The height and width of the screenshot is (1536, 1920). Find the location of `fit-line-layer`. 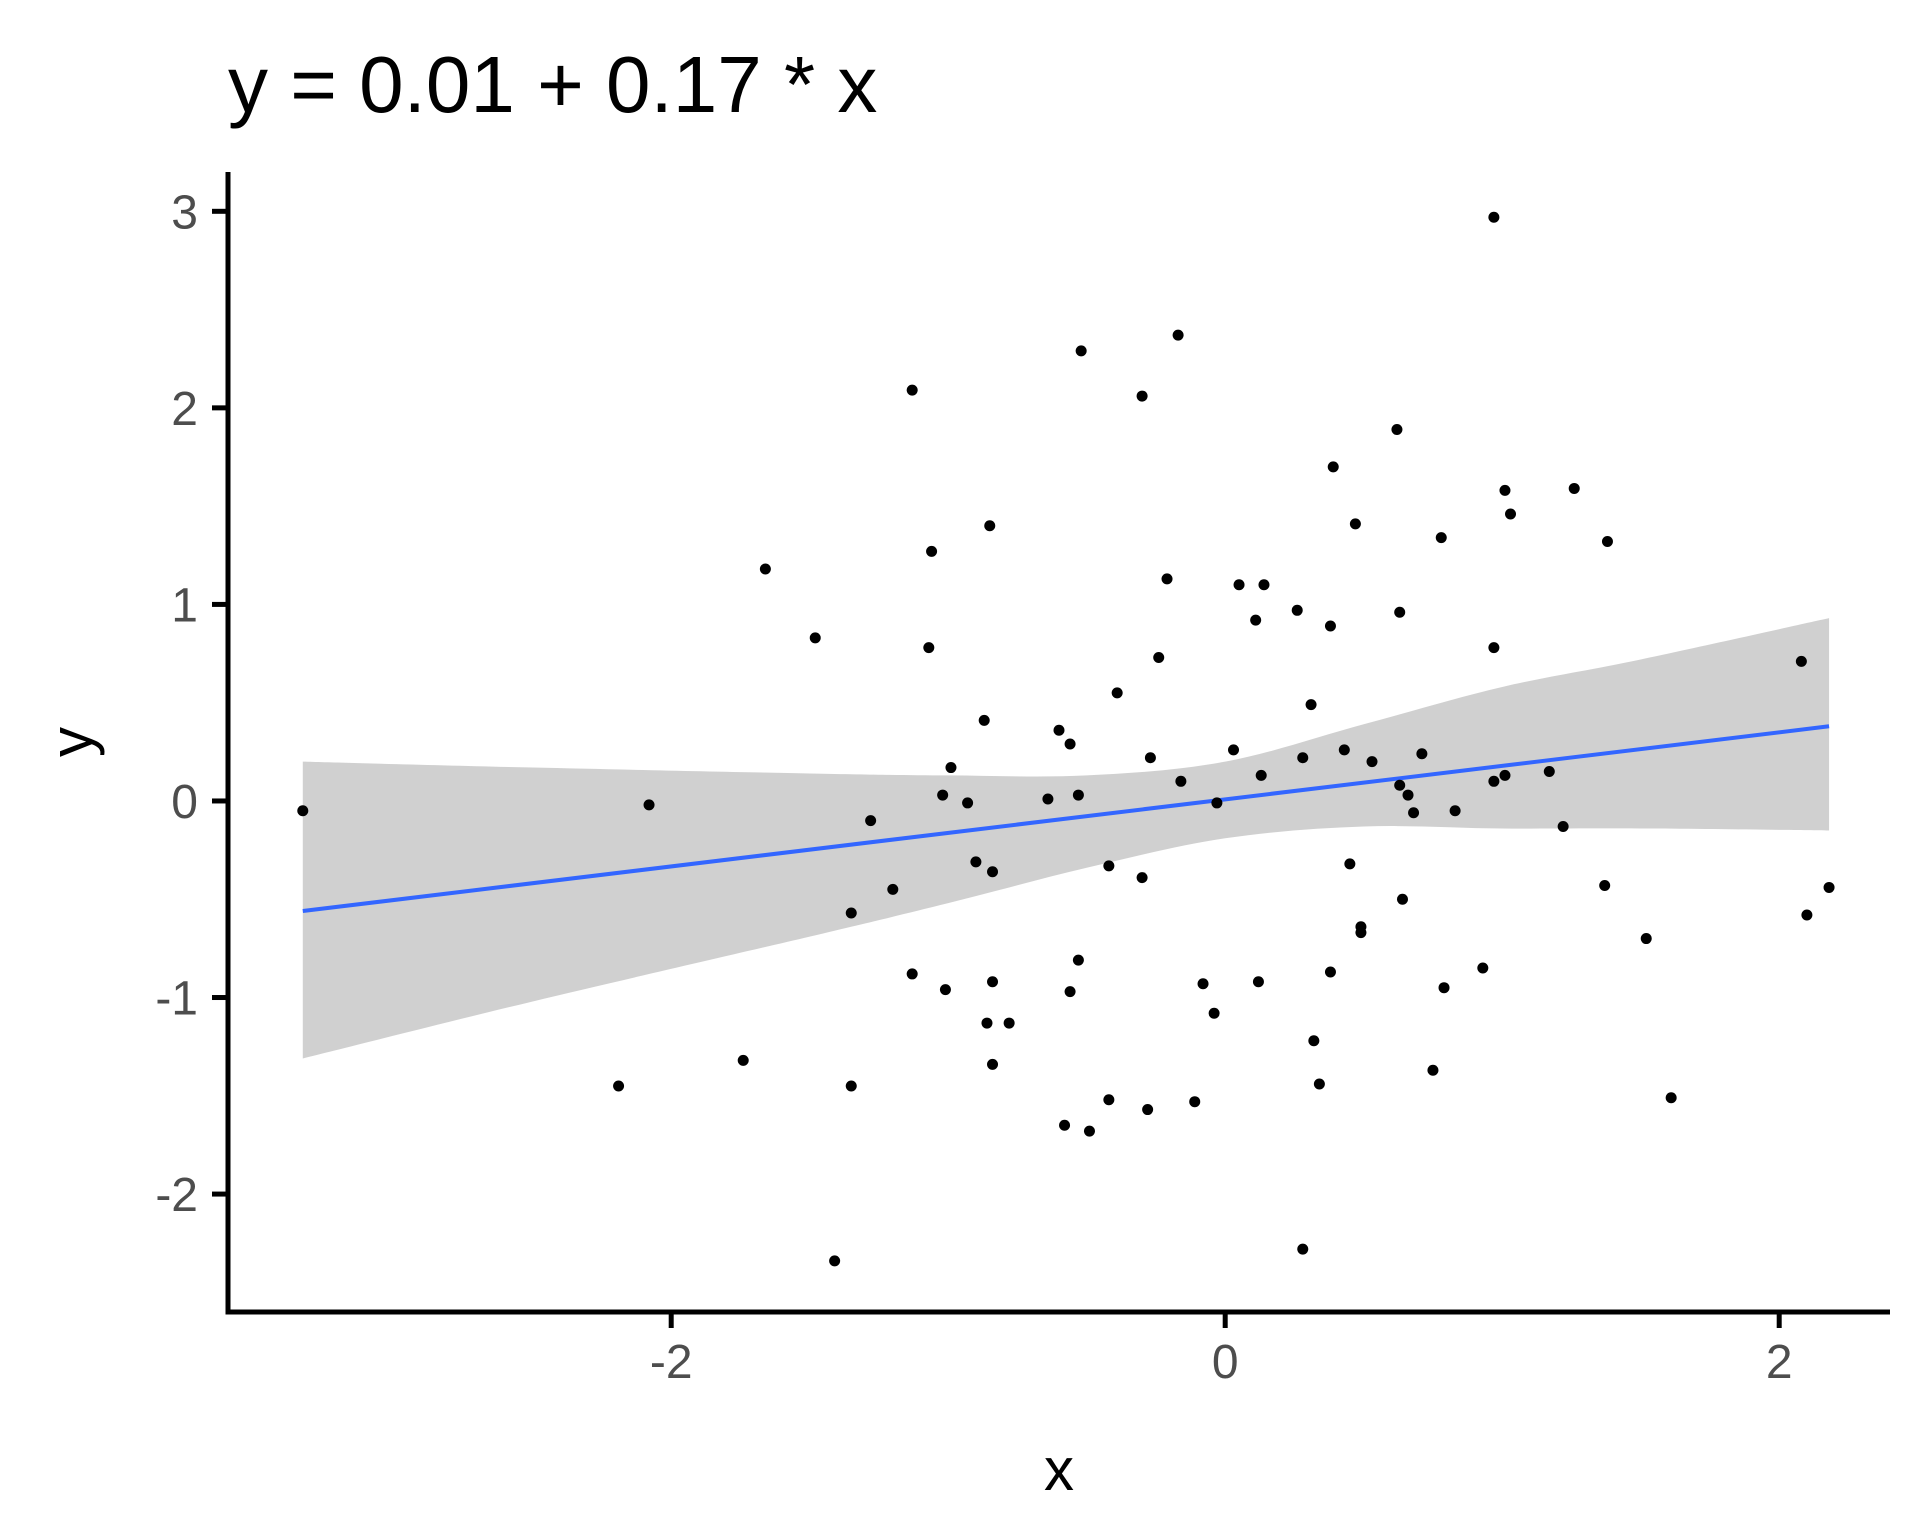

fit-line-layer is located at coordinates (1066, 819).